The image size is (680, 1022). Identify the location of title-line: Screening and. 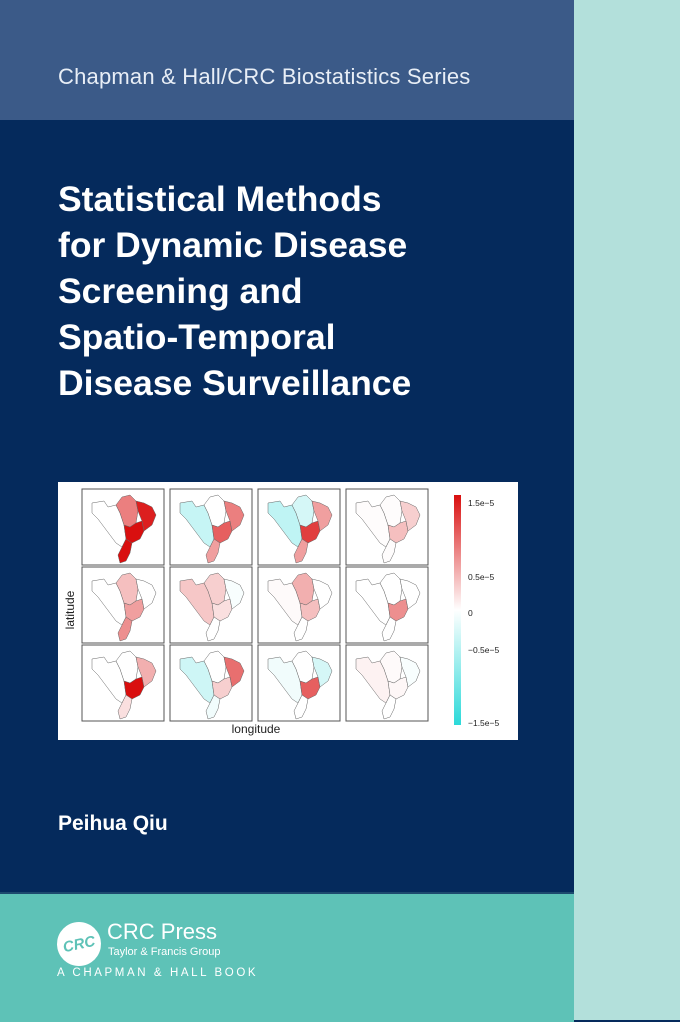
(180, 291).